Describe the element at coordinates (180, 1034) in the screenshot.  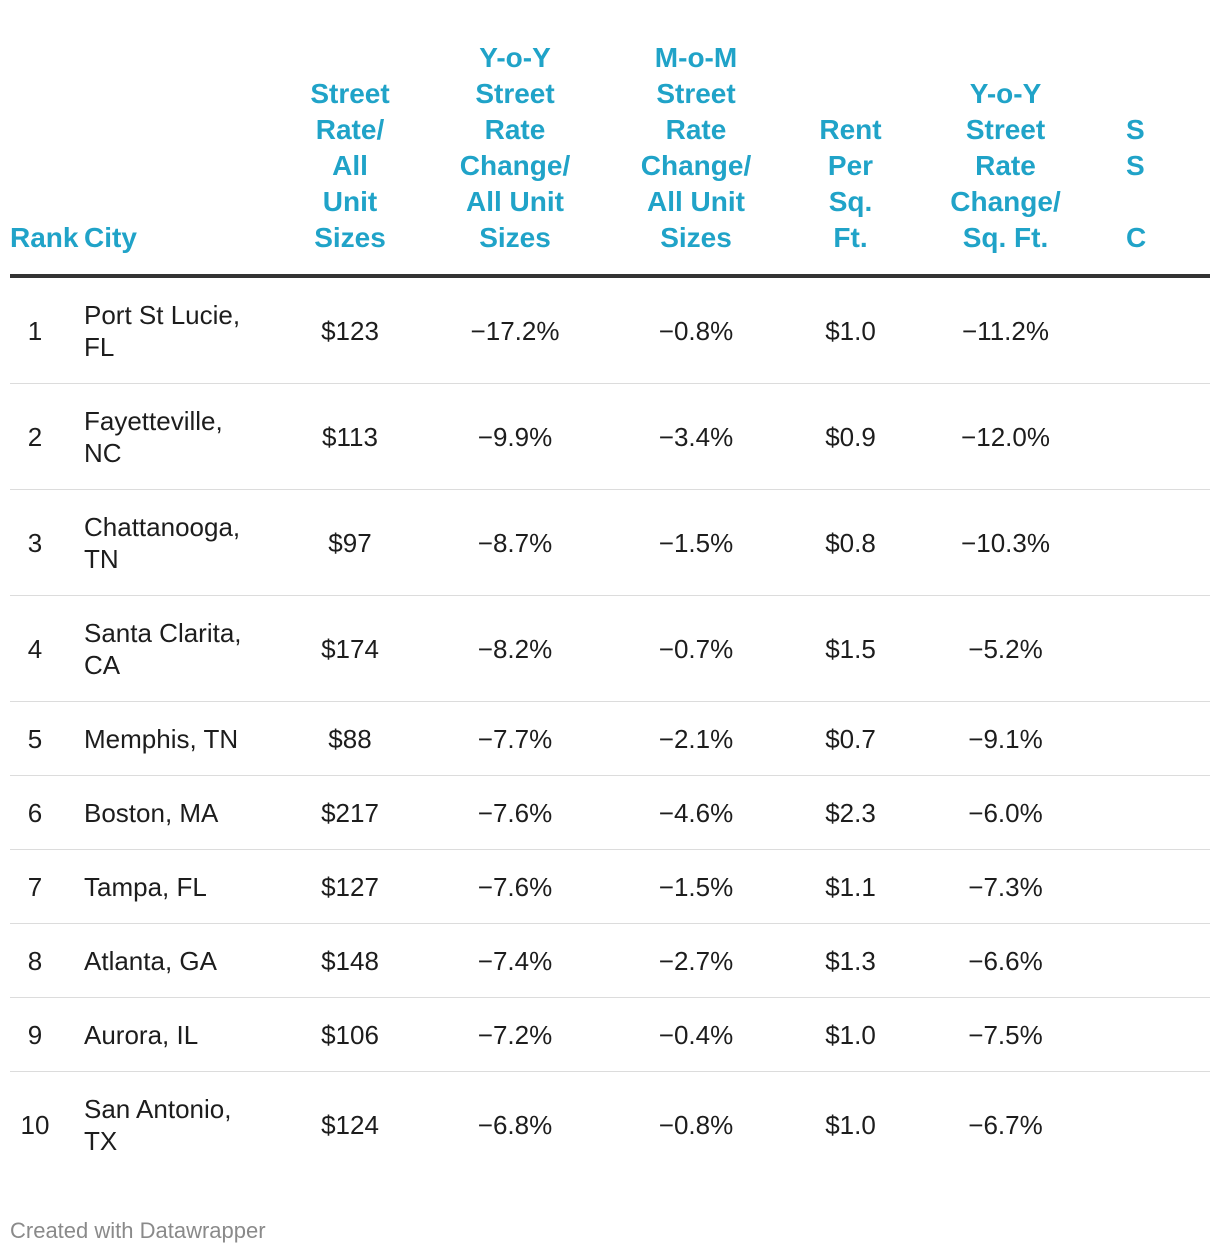
I see `cell-city: Aurora, IL` at that location.